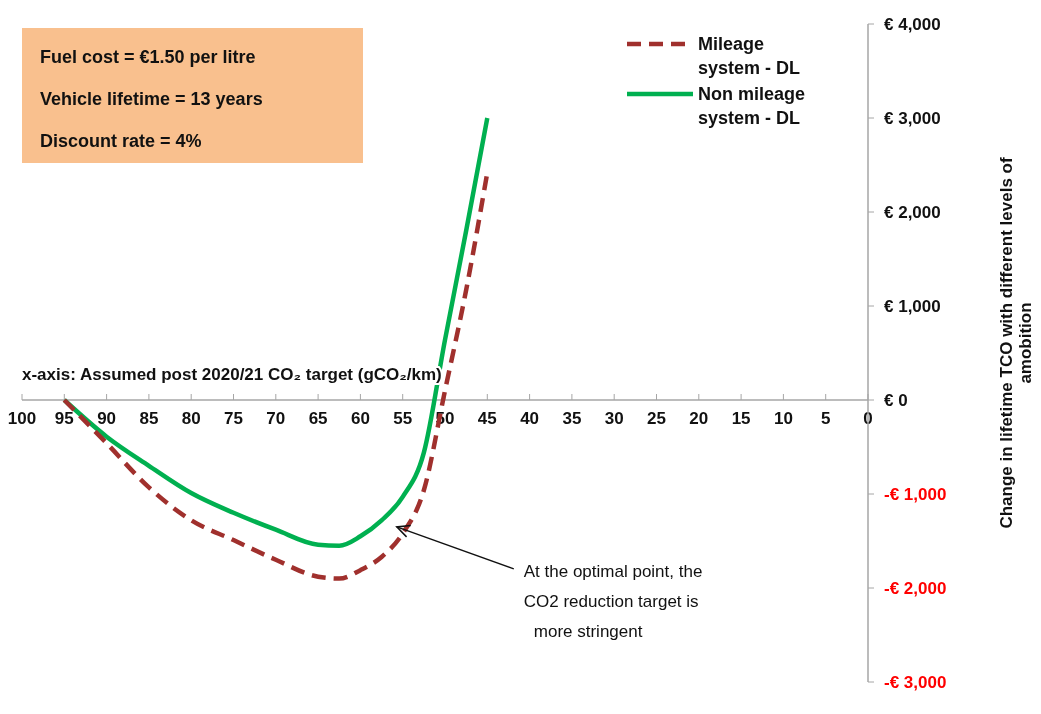 The width and height of the screenshot is (1041, 714). What do you see at coordinates (699, 418) in the screenshot?
I see `x-tick-label: 20` at bounding box center [699, 418].